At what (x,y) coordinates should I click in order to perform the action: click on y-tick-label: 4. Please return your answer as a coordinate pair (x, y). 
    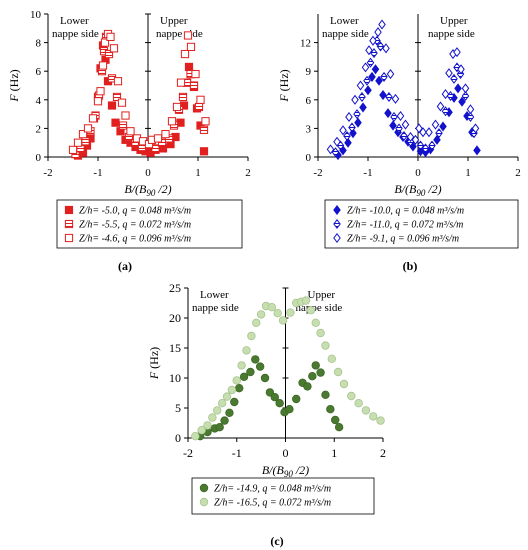
    Looking at the image, I should click on (39, 101).